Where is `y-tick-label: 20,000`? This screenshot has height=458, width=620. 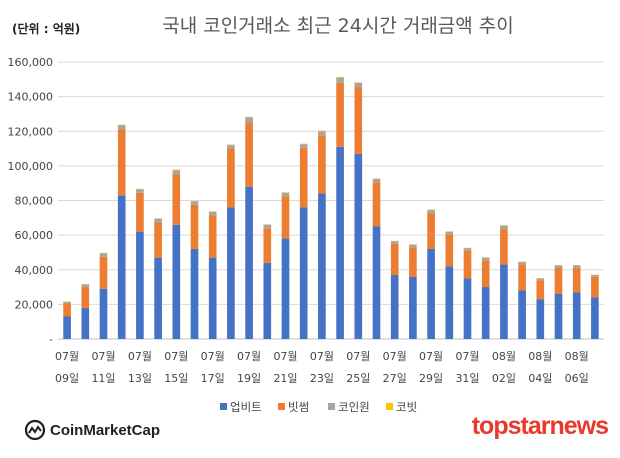
y-tick-label: 20,000 is located at coordinates (34, 304).